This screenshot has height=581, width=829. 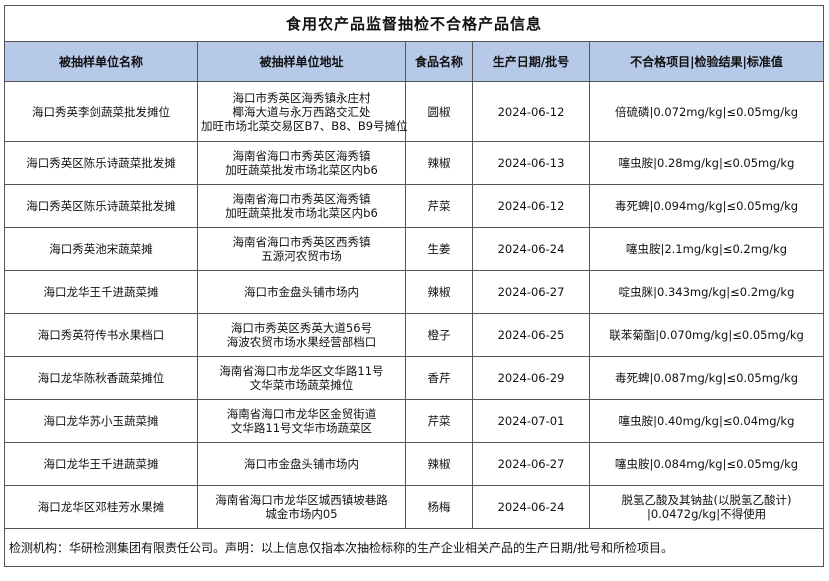 What do you see at coordinates (439, 249) in the screenshot?
I see `cell-food-name: 生姜` at bounding box center [439, 249].